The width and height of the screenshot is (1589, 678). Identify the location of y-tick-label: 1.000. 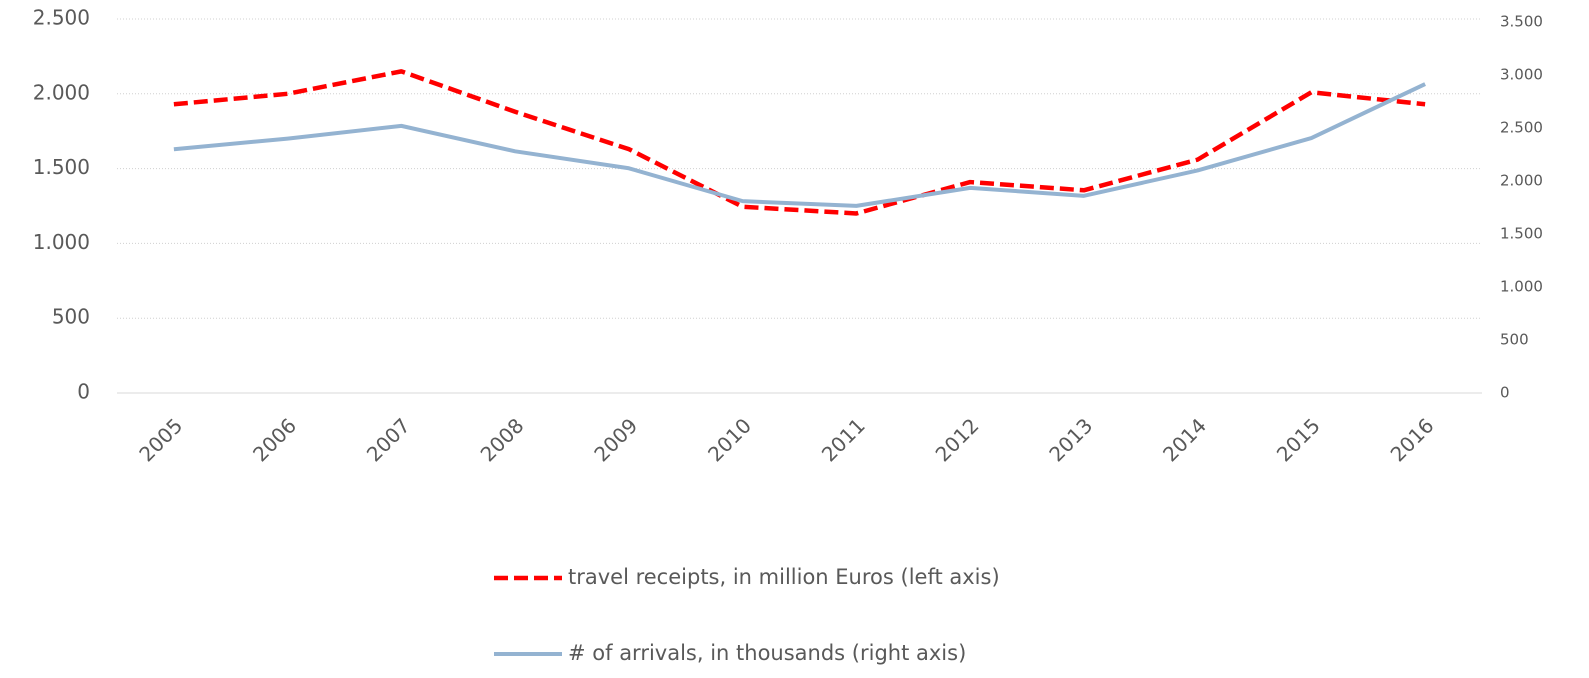
(61, 242).